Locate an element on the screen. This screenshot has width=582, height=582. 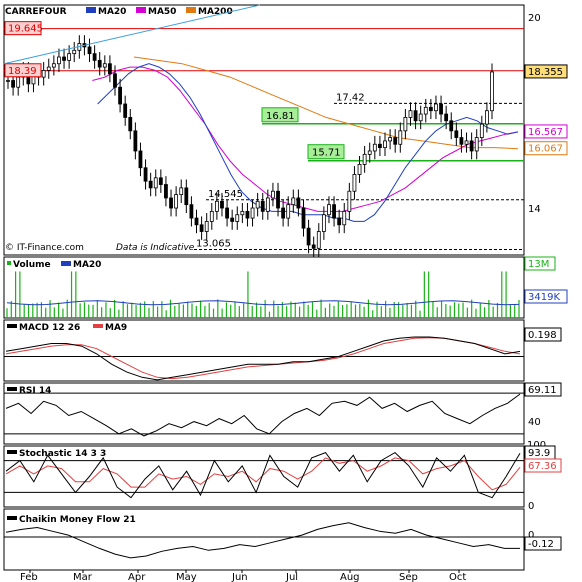
legend-vol-ma20-swatch is located at coordinates (66, 263).